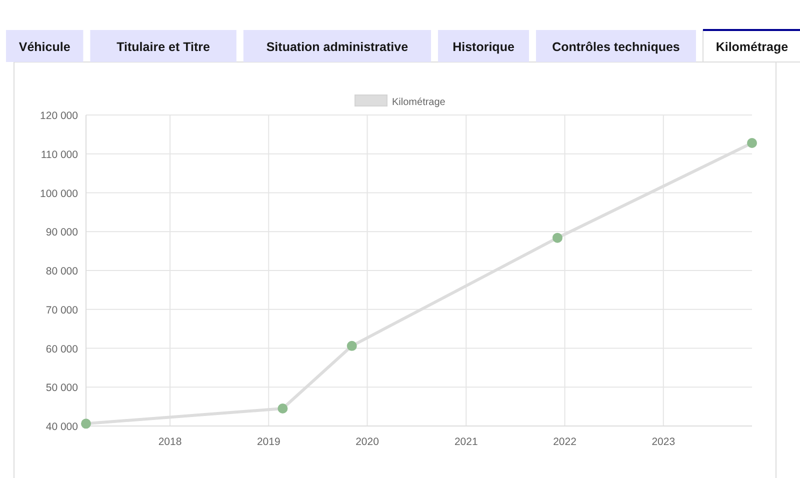 The image size is (800, 478). Describe the element at coordinates (59, 116) in the screenshot. I see `y-tick-label: 120 000` at that location.